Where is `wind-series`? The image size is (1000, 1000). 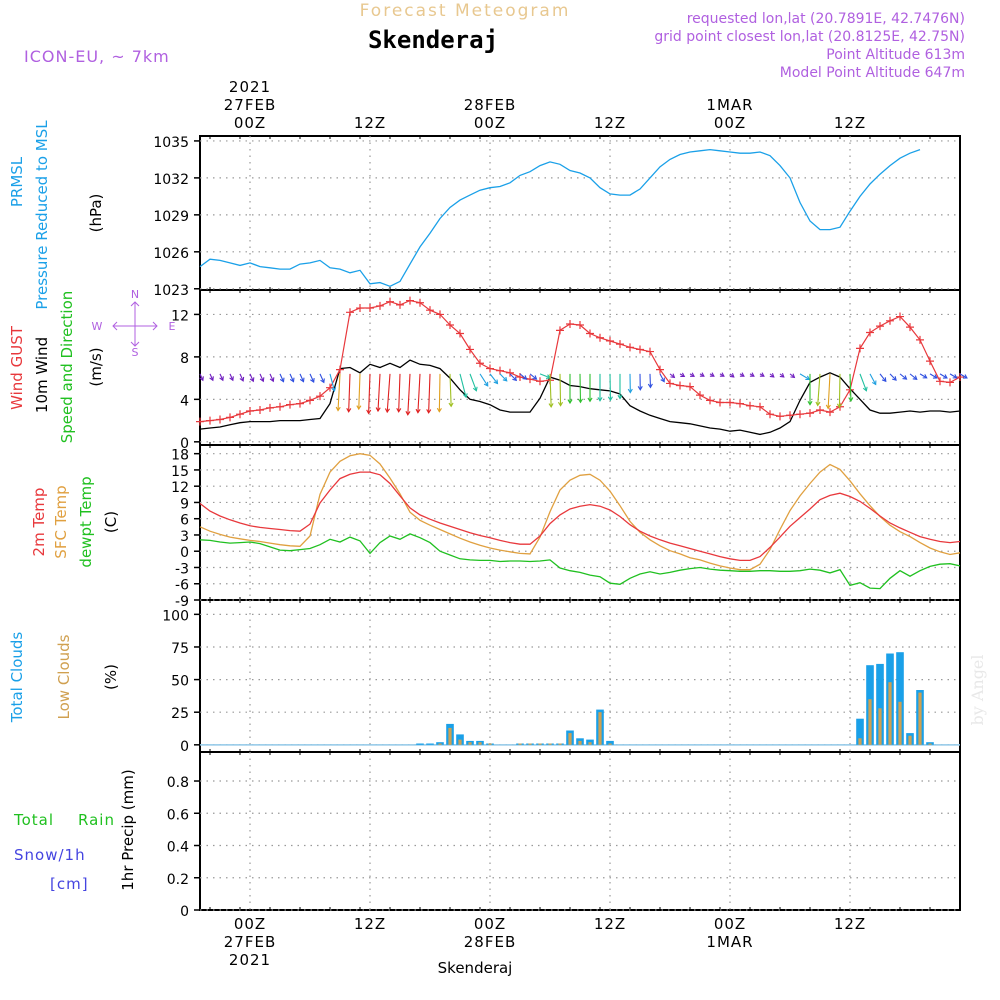
wind-series is located at coordinates (582, 366).